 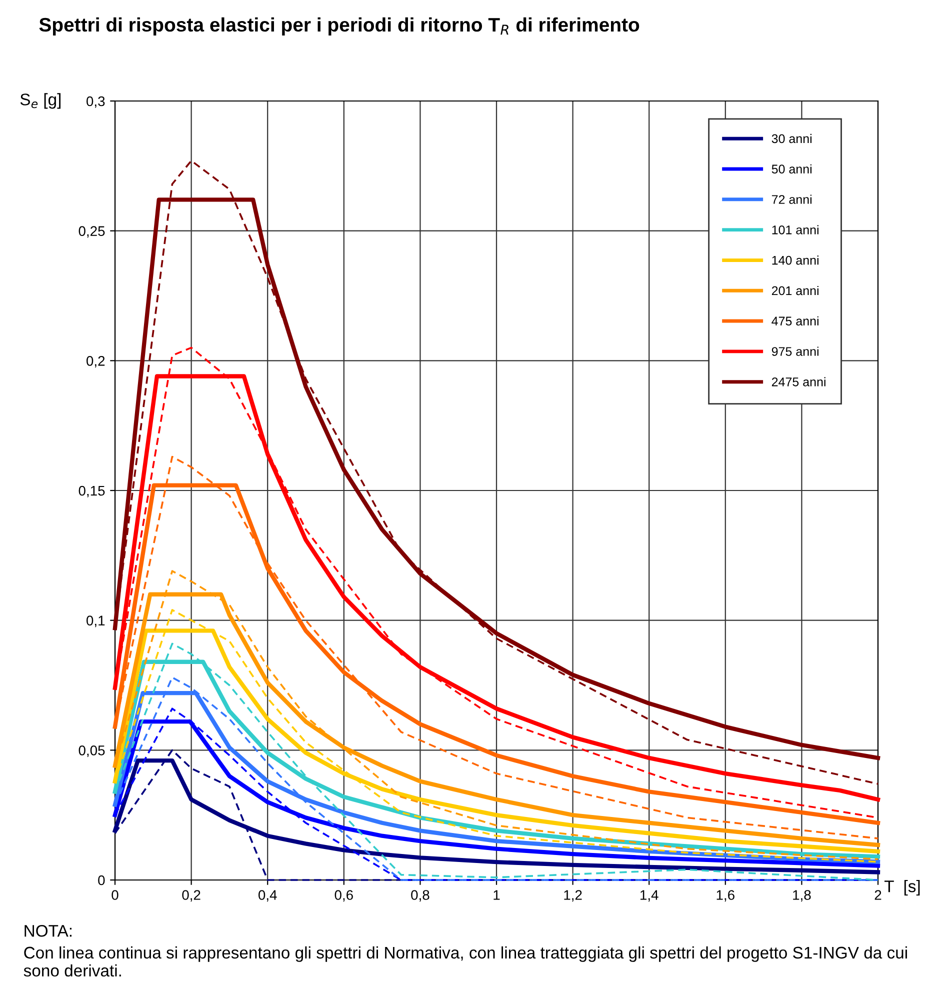 What do you see at coordinates (649, 896) in the screenshot?
I see `x-tick-label: 1,4` at bounding box center [649, 896].